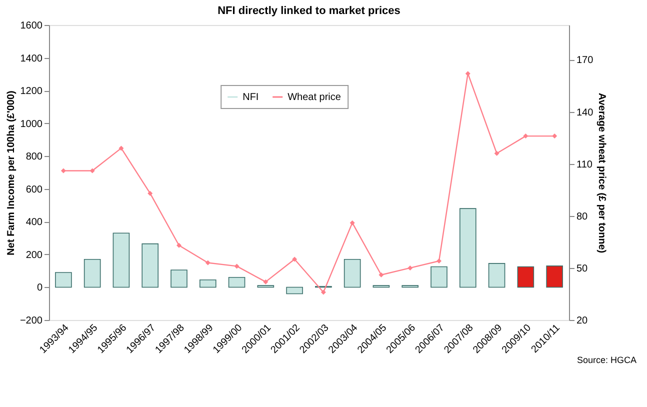 The width and height of the screenshot is (647, 407). Describe the element at coordinates (582, 268) in the screenshot. I see `y2-tick-label: 50` at that location.